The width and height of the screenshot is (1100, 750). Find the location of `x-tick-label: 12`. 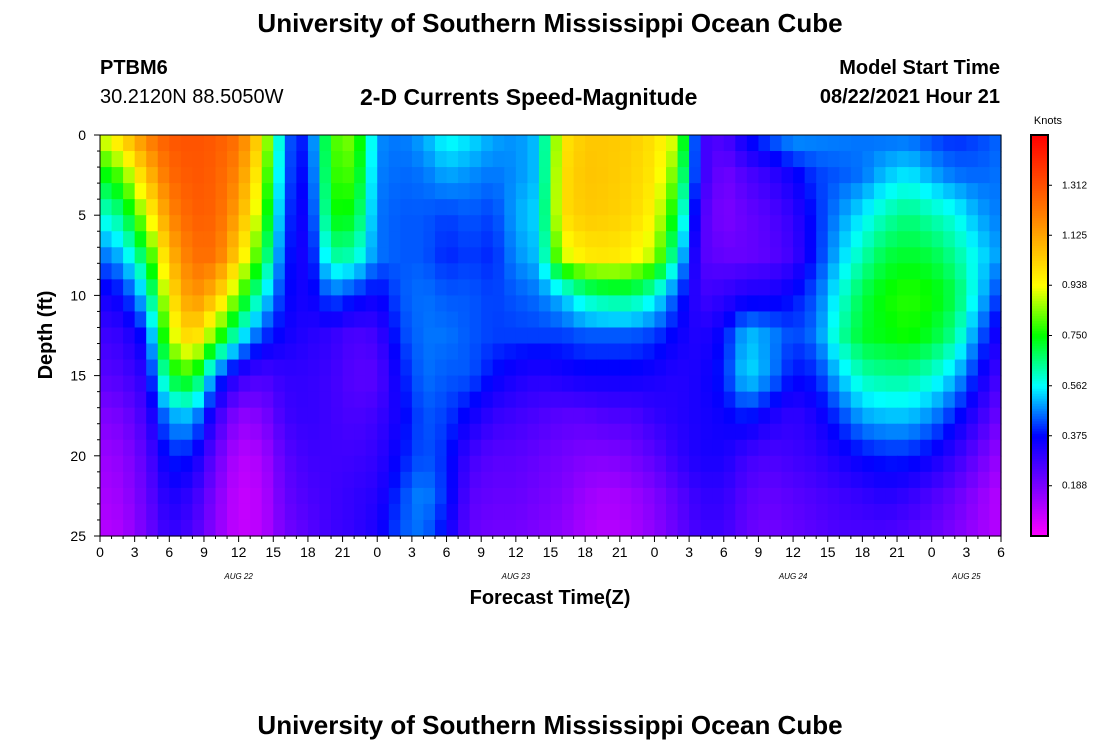

x-tick-label: 12 is located at coordinates (239, 552).